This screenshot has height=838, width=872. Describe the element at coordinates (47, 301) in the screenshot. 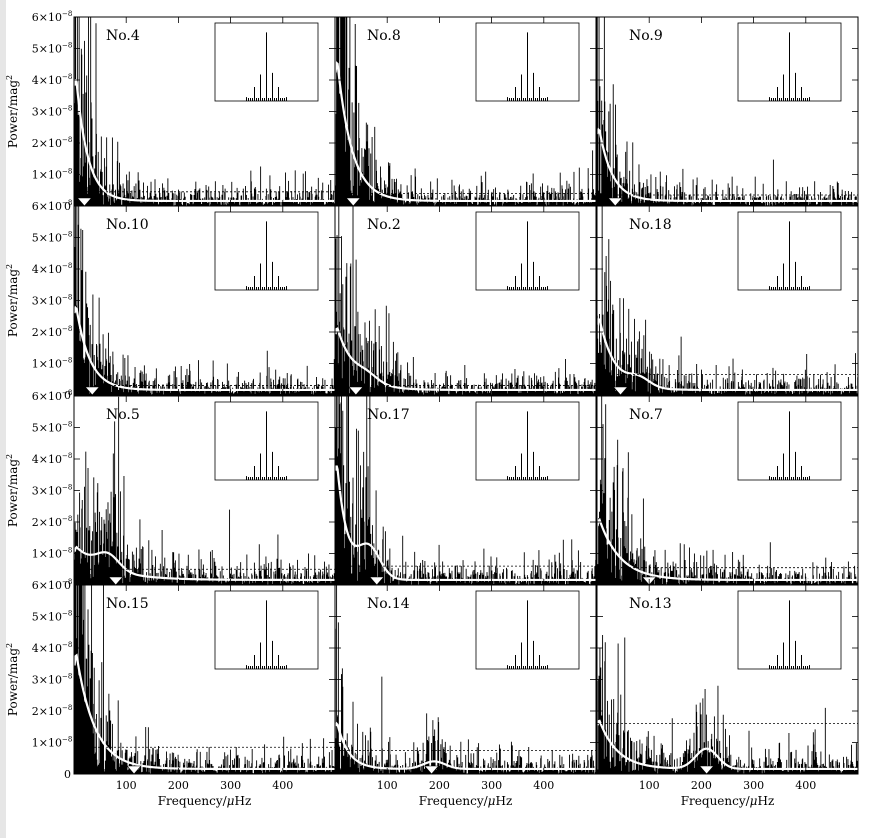

I see `y-tick-label: 3×10` at that location.